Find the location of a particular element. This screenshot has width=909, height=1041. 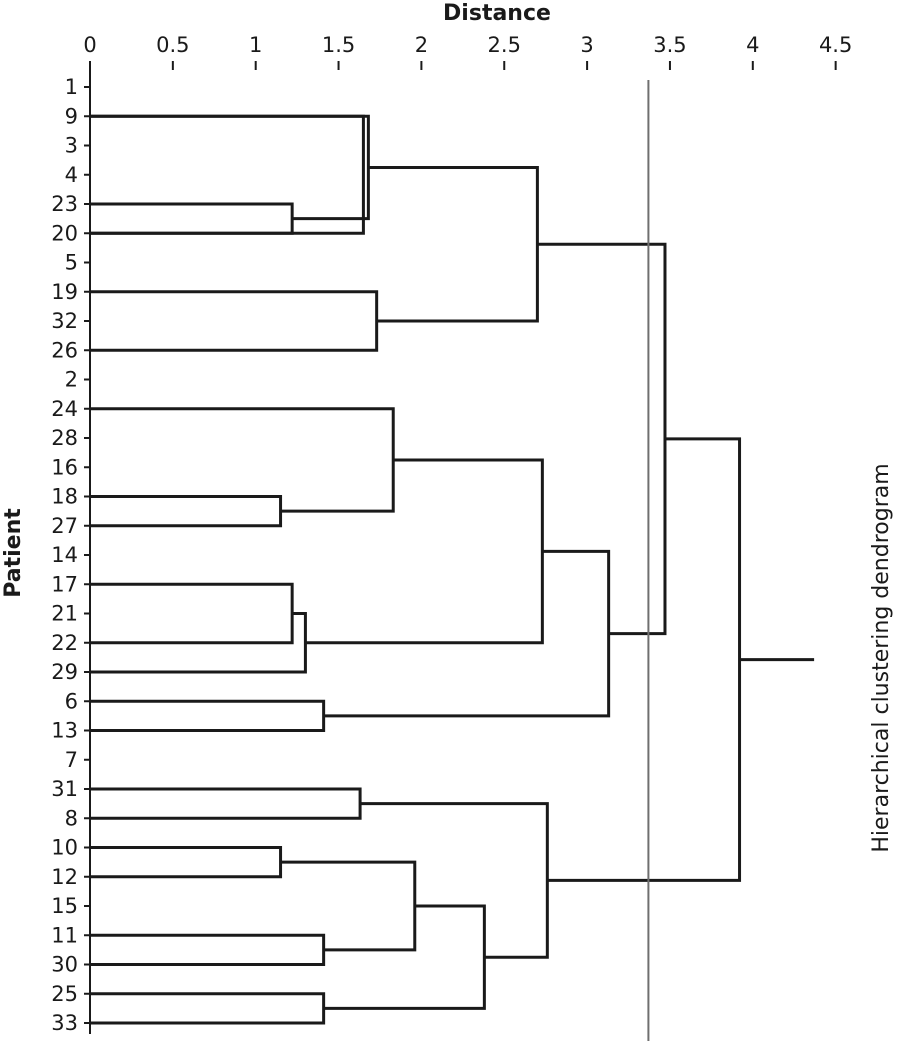

merge-link-S is located at coordinates (404, 957).